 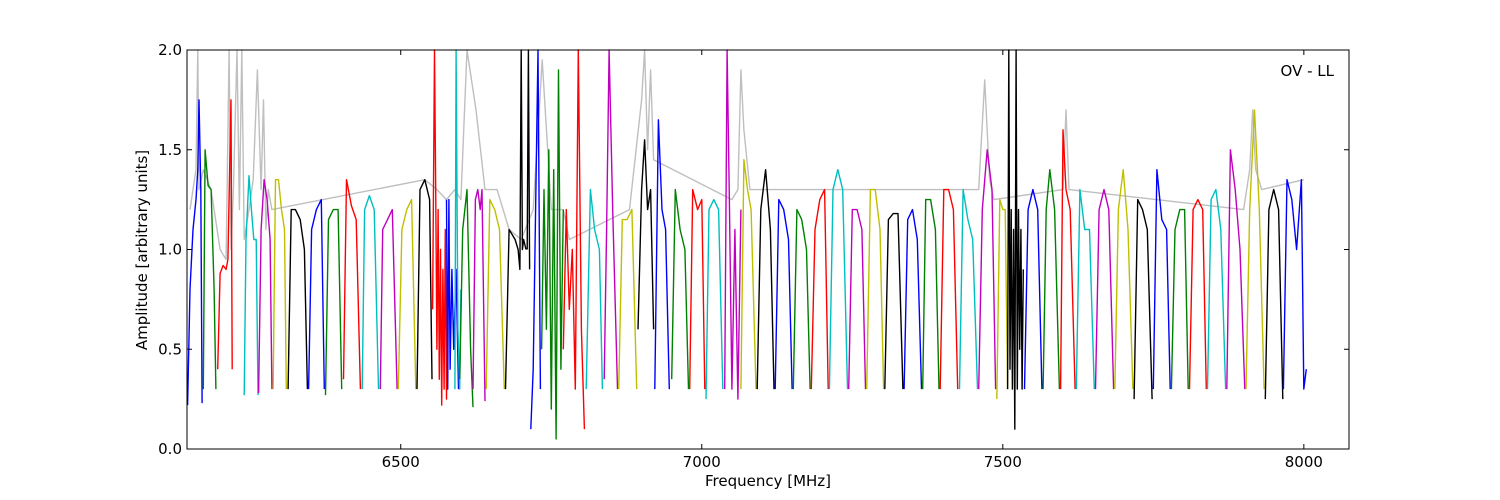 I want to click on x-tick-label: 7000, so click(x=702, y=462).